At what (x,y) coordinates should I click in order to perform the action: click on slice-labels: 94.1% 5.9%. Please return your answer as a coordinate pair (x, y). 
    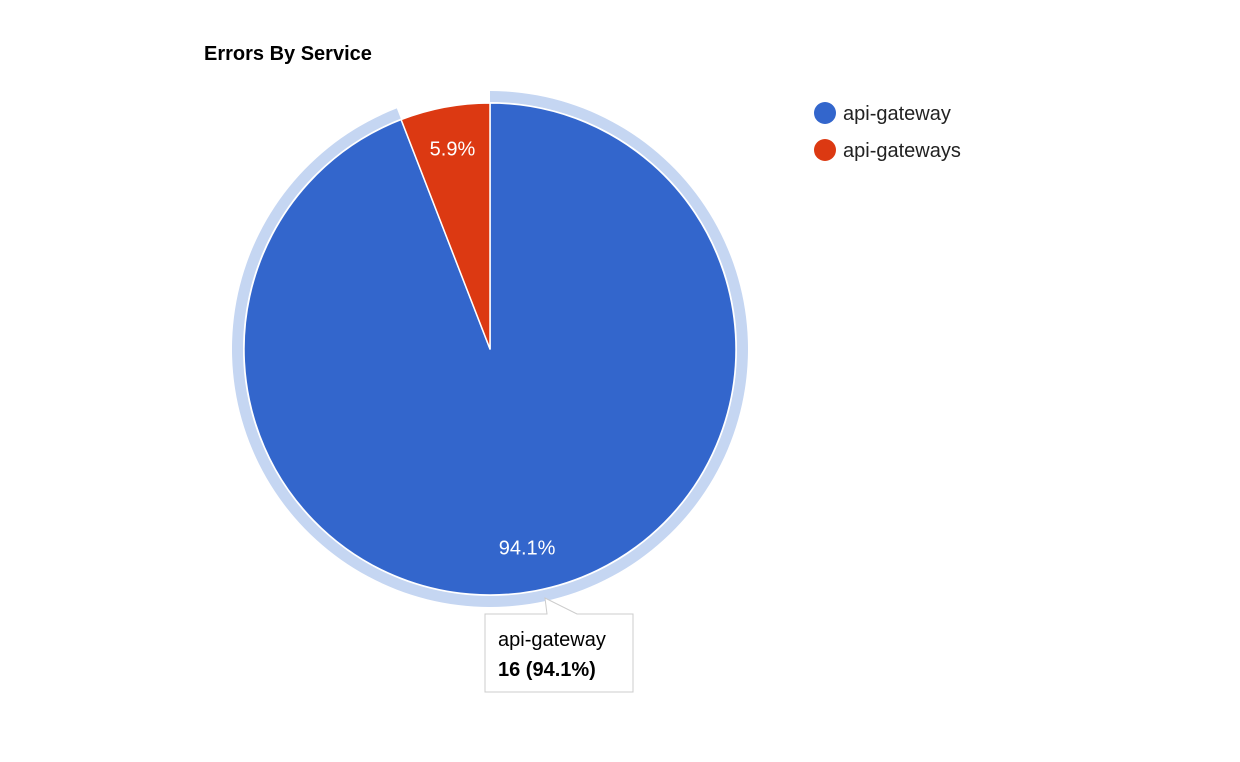
    Looking at the image, I should click on (493, 348).